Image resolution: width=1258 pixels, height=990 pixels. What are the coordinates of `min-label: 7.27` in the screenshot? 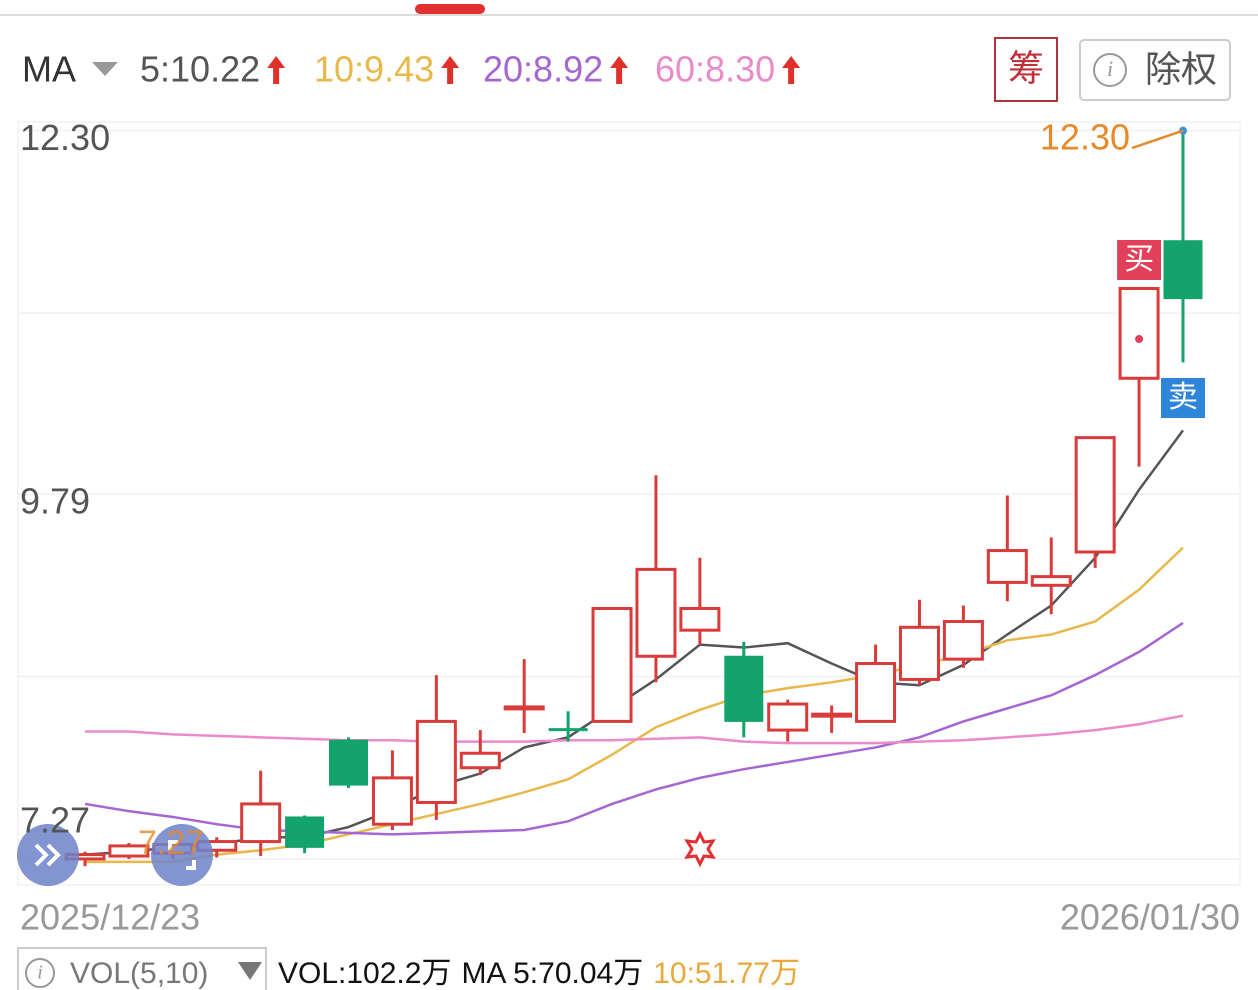 It's located at (171, 843).